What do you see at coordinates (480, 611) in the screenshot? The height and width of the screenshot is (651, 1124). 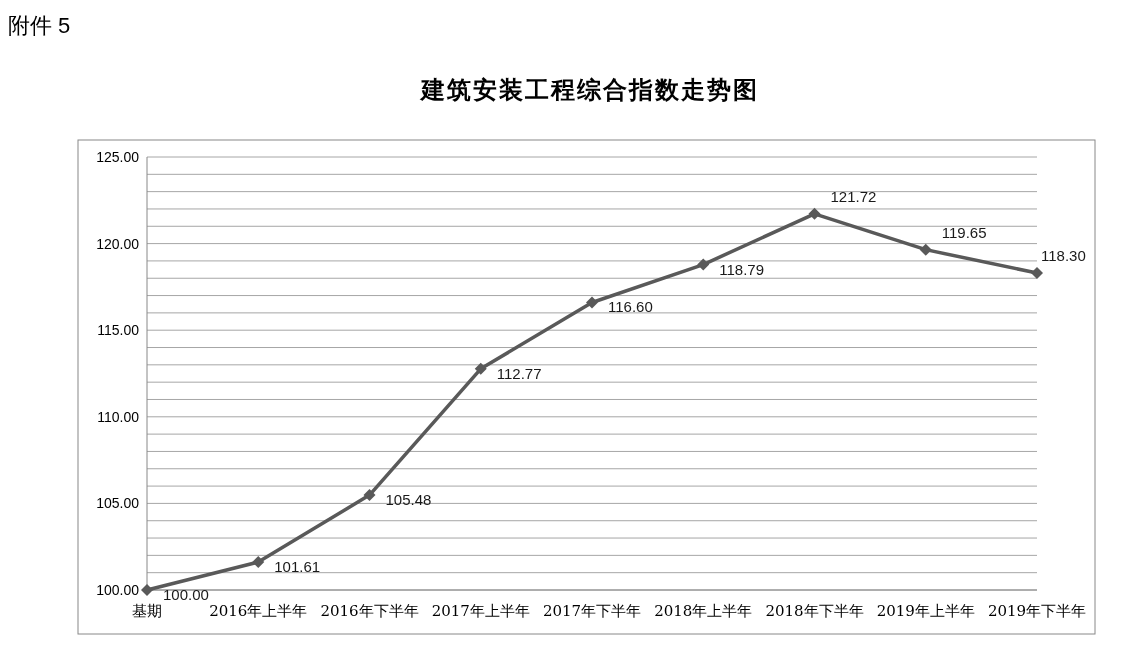 I see `x-tick-label: 2017年上半年` at bounding box center [480, 611].